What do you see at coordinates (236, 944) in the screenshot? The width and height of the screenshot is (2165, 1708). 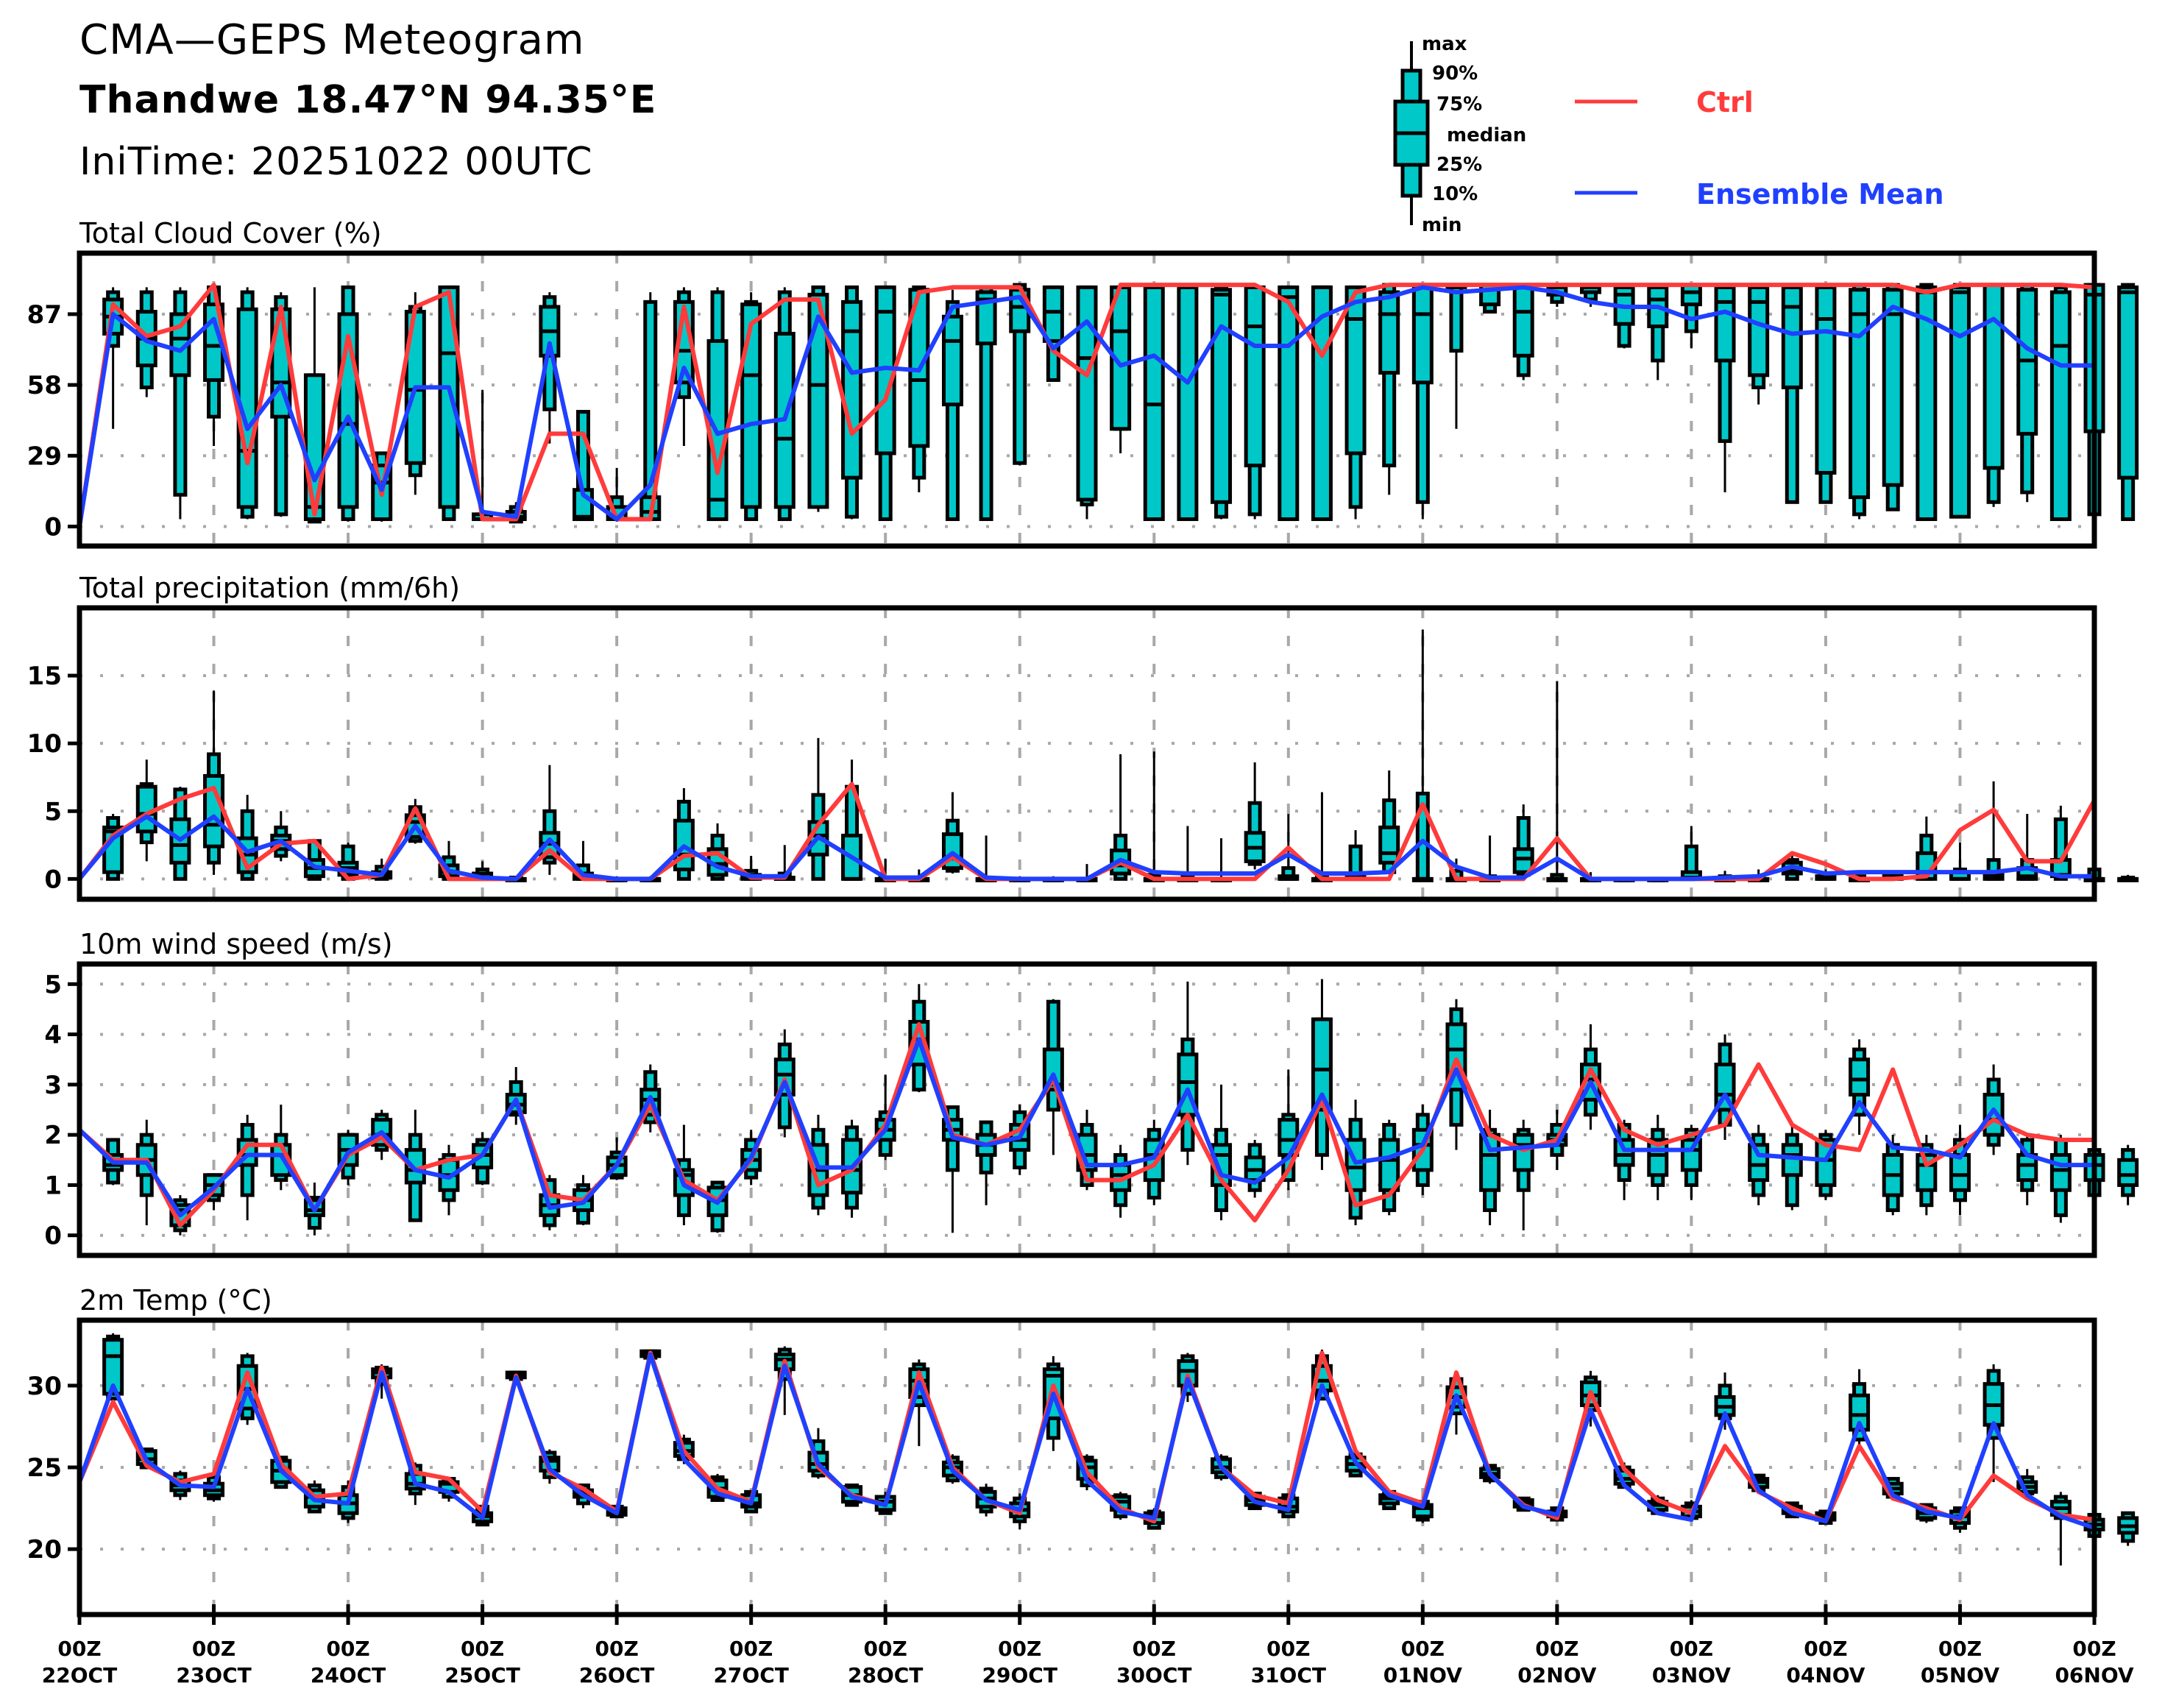 I see `wind-speed-panel-title: 10m wind speed (m/s)` at bounding box center [236, 944].